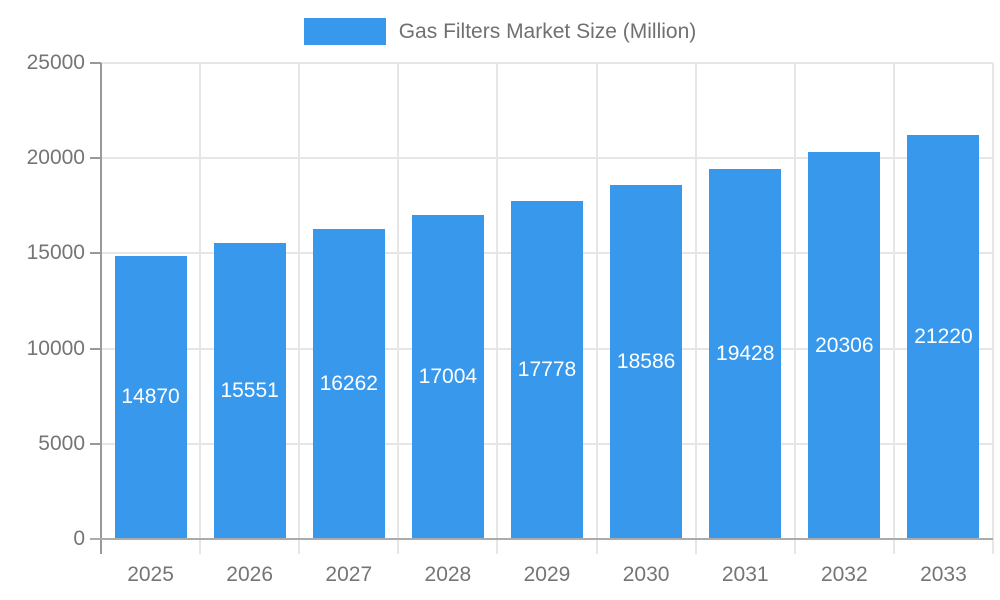 The width and height of the screenshot is (1000, 600). What do you see at coordinates (150, 574) in the screenshot?
I see `x-tick-label: 2025` at bounding box center [150, 574].